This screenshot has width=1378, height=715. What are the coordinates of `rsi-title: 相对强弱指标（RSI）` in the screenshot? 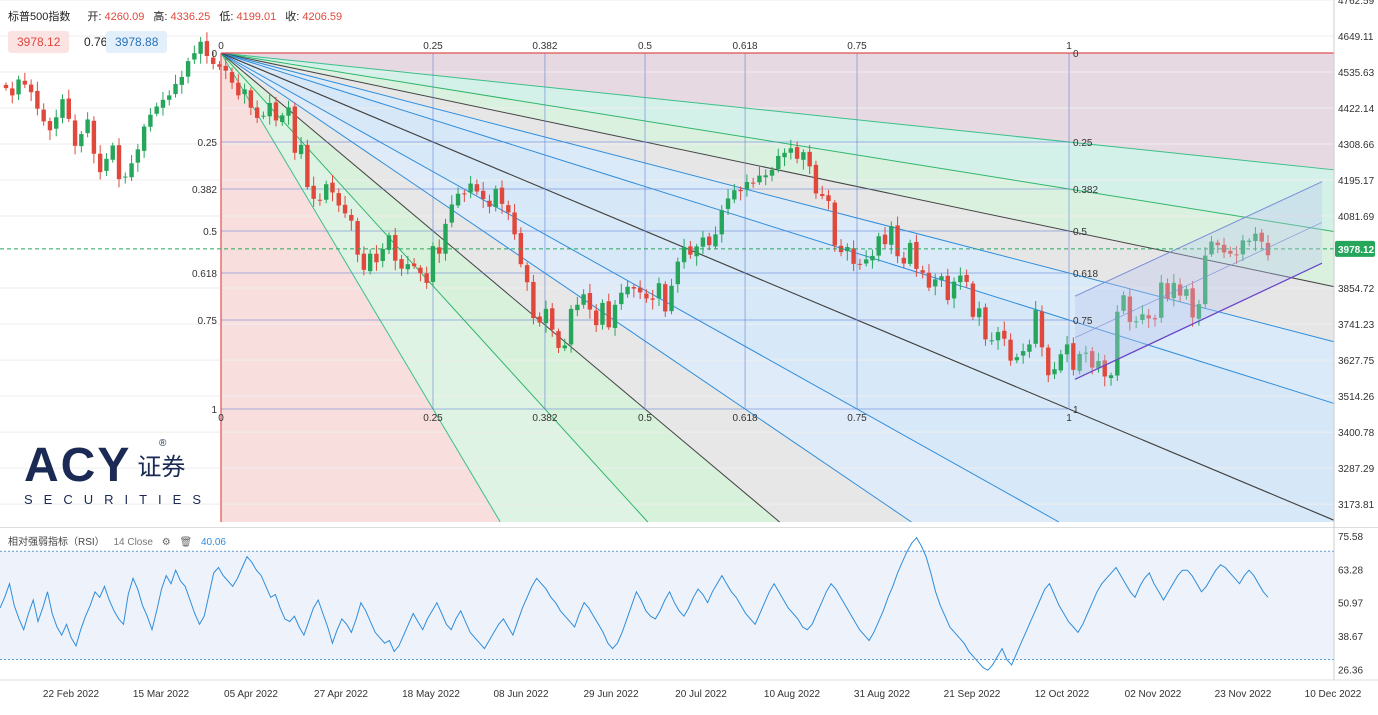 It's located at (56, 542).